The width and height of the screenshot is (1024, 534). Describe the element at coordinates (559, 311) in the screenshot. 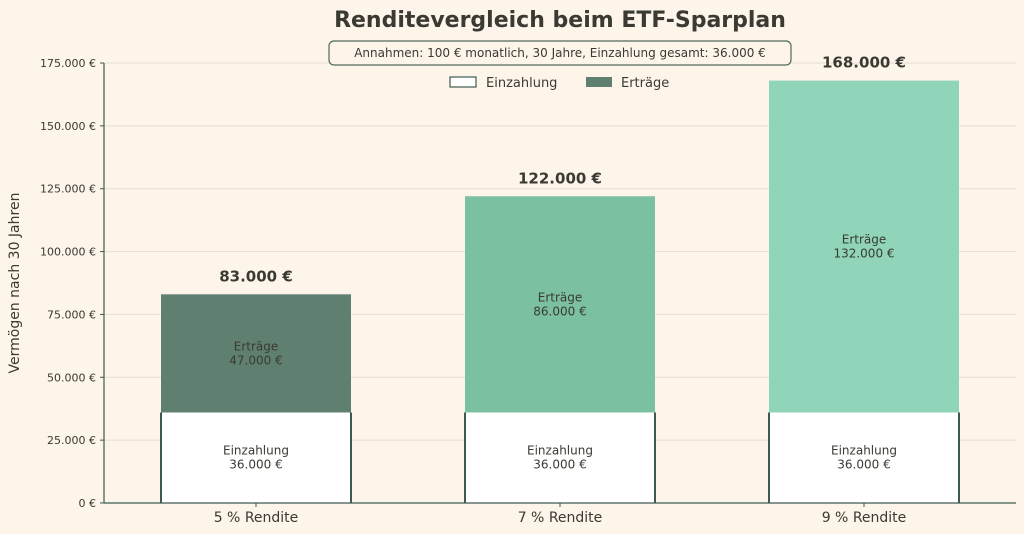

I see `segment-value: 86.000 €` at that location.